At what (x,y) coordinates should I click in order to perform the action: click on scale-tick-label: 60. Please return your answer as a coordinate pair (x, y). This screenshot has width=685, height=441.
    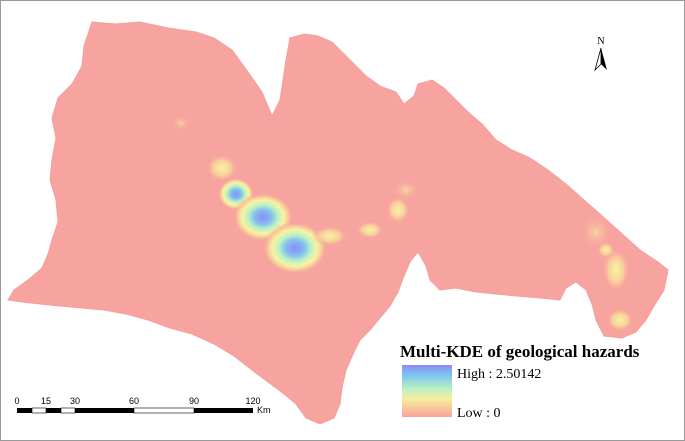
    Looking at the image, I should click on (134, 401).